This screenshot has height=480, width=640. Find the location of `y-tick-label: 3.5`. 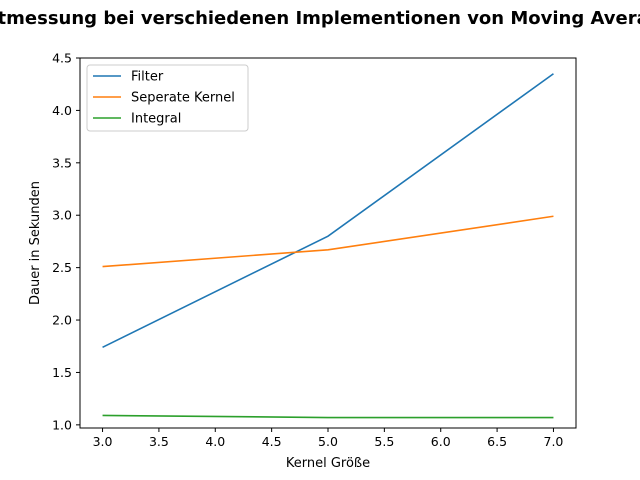

y-tick-label: 3.5 is located at coordinates (62, 162).